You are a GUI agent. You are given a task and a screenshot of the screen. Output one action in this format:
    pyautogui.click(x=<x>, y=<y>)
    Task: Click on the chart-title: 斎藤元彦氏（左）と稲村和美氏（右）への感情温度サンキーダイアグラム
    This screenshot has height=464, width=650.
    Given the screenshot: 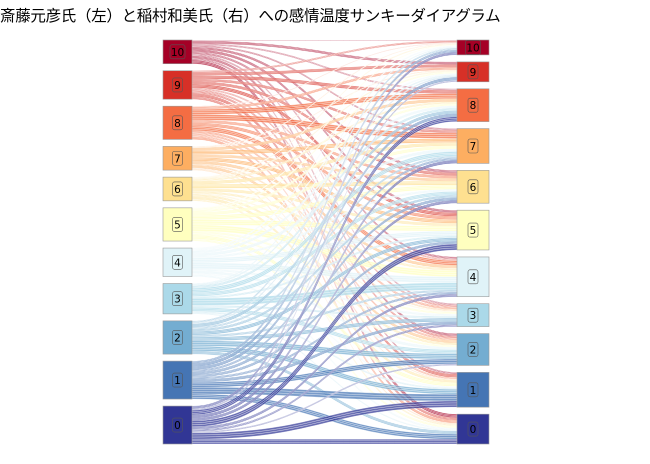 What is the action you would take?
    pyautogui.click(x=250, y=16)
    